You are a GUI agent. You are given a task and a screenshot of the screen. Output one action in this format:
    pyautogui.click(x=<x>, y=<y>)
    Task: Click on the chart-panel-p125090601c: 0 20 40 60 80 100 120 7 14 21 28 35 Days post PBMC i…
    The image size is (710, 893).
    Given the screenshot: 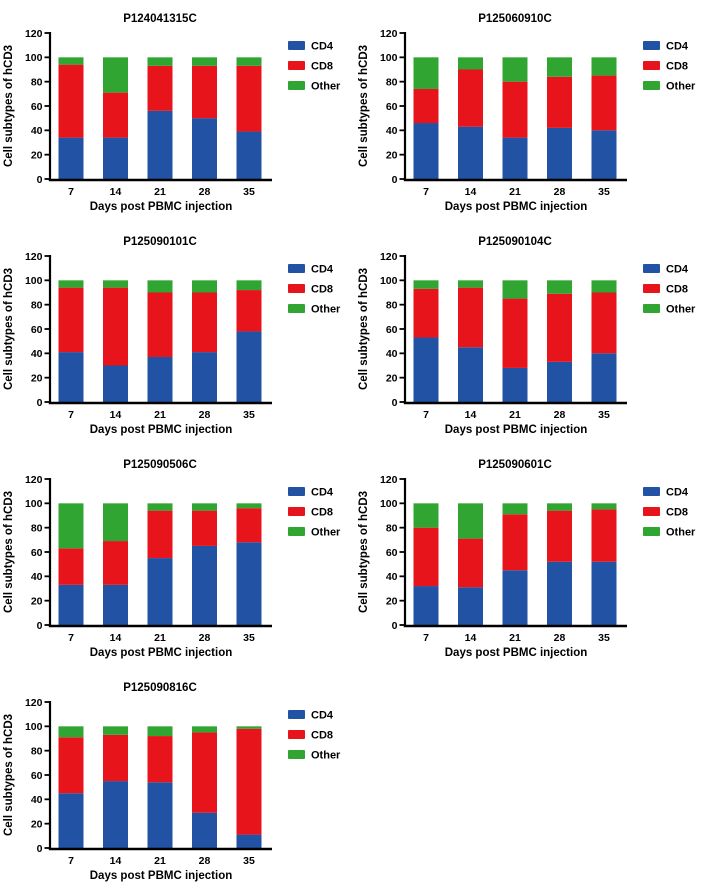 What is the action you would take?
    pyautogui.click(x=532, y=557)
    